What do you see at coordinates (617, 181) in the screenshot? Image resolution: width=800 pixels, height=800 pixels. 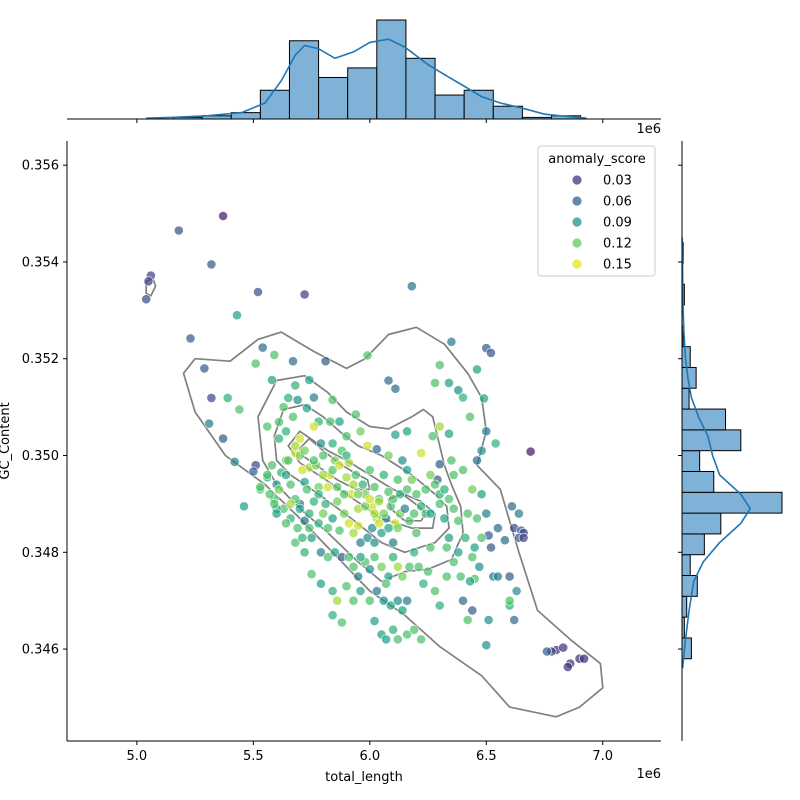 I see `legend-label: 0.03` at bounding box center [617, 181].